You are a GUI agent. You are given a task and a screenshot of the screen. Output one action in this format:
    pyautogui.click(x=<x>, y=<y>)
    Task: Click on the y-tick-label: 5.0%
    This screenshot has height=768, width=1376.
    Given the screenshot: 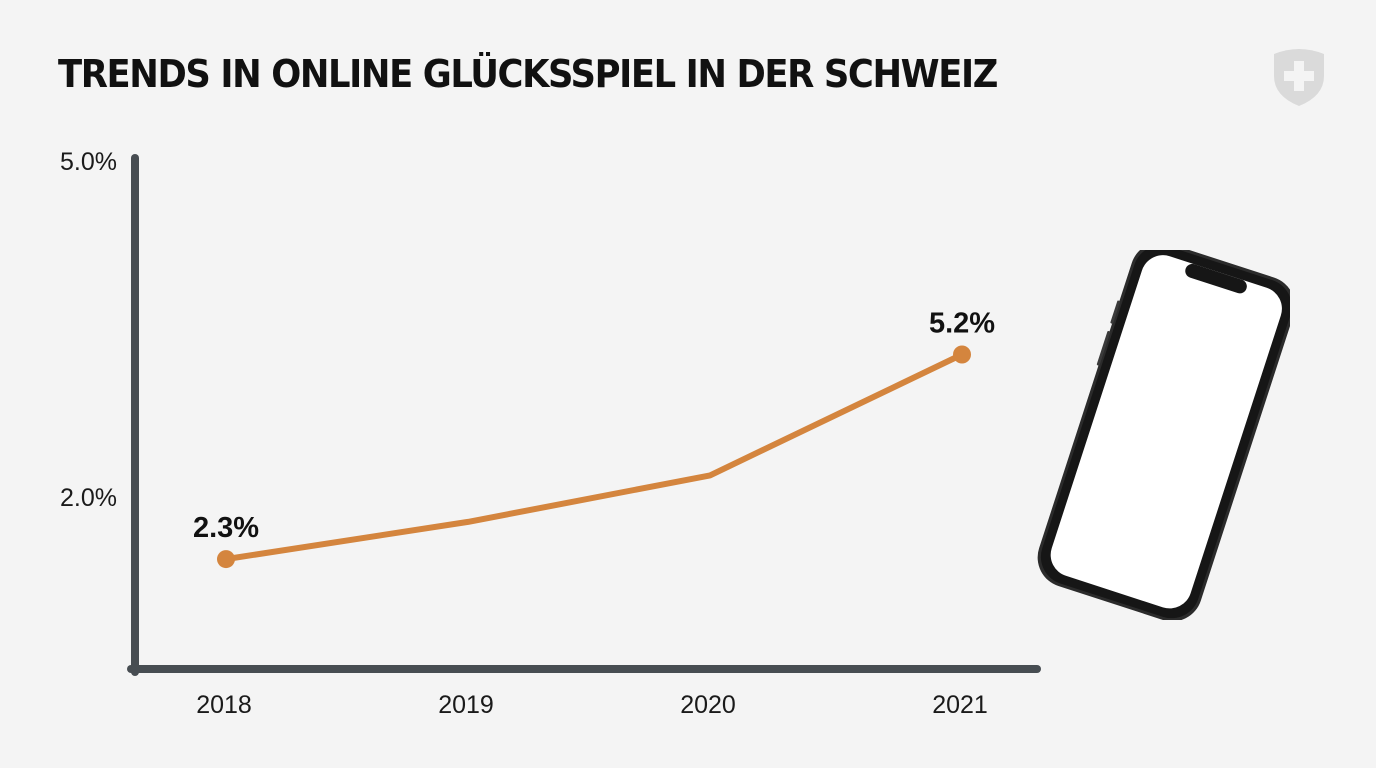 What is the action you would take?
    pyautogui.click(x=88, y=162)
    